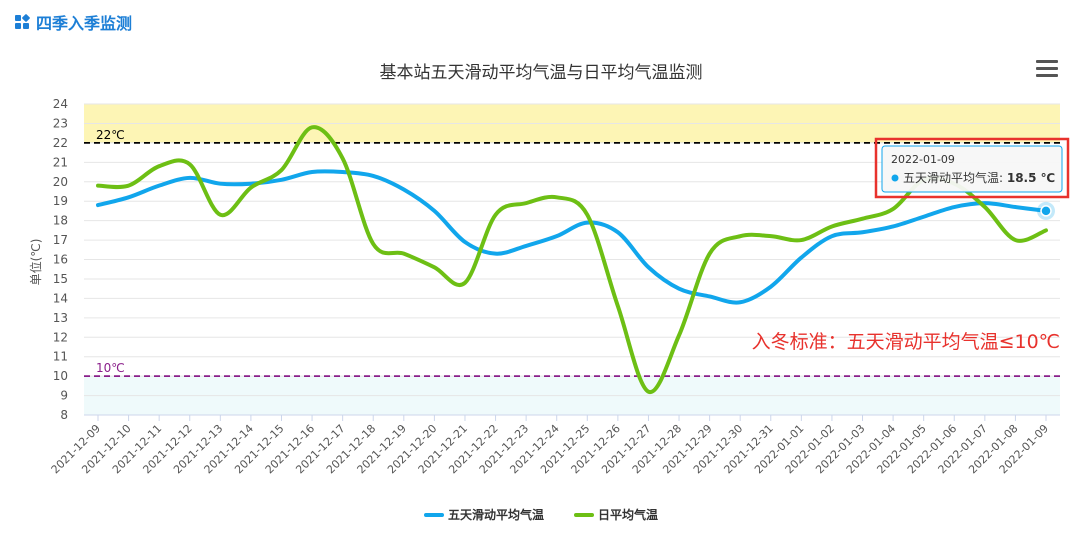 The width and height of the screenshot is (1080, 554). I want to click on y-tick-label: 13, so click(60, 318).